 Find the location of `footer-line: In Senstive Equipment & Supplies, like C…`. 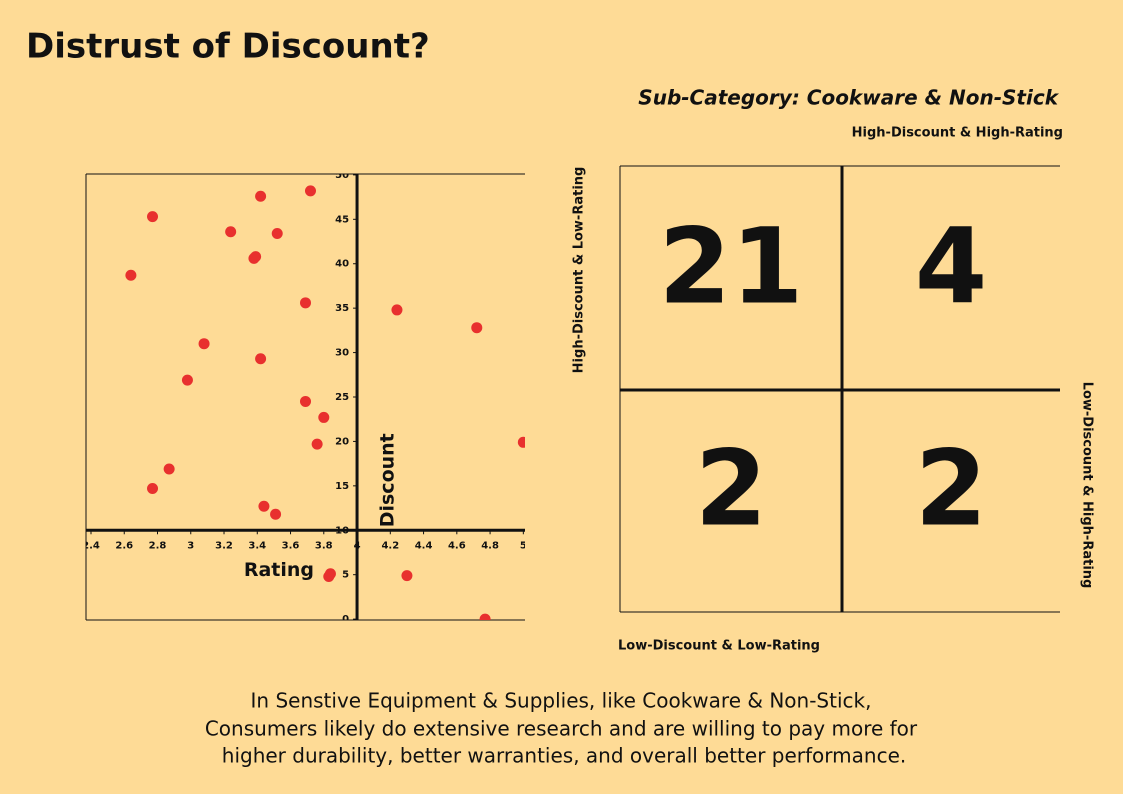

footer-line: In Senstive Equipment & Supplies, like C… is located at coordinates (561, 701).